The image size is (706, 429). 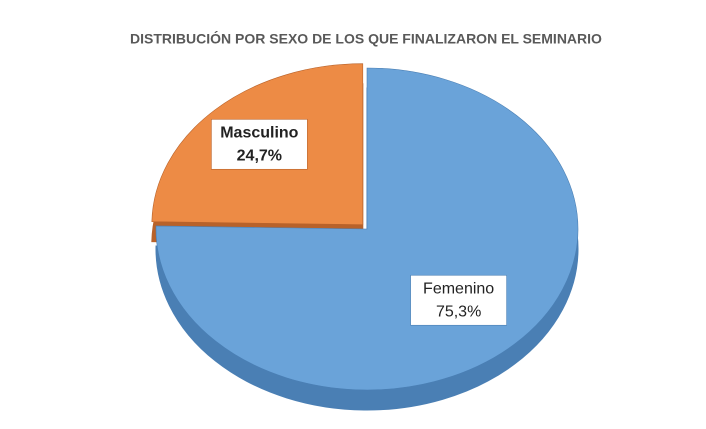 What do you see at coordinates (259, 132) in the screenshot?
I see `label-category: Masculino` at bounding box center [259, 132].